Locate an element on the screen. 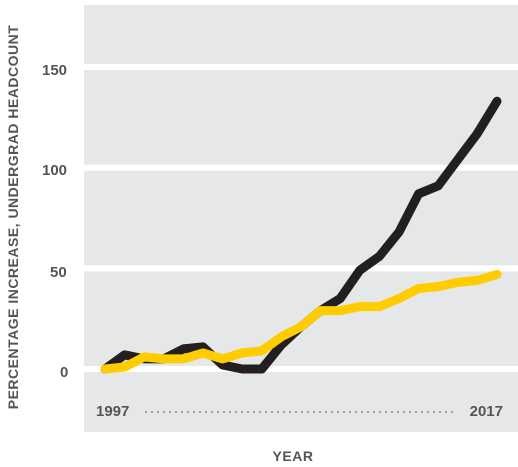  y-axis-title: PERCENTAGE INCREASE, UNDERGRAD HEADCOUNT is located at coordinates (13, 217).